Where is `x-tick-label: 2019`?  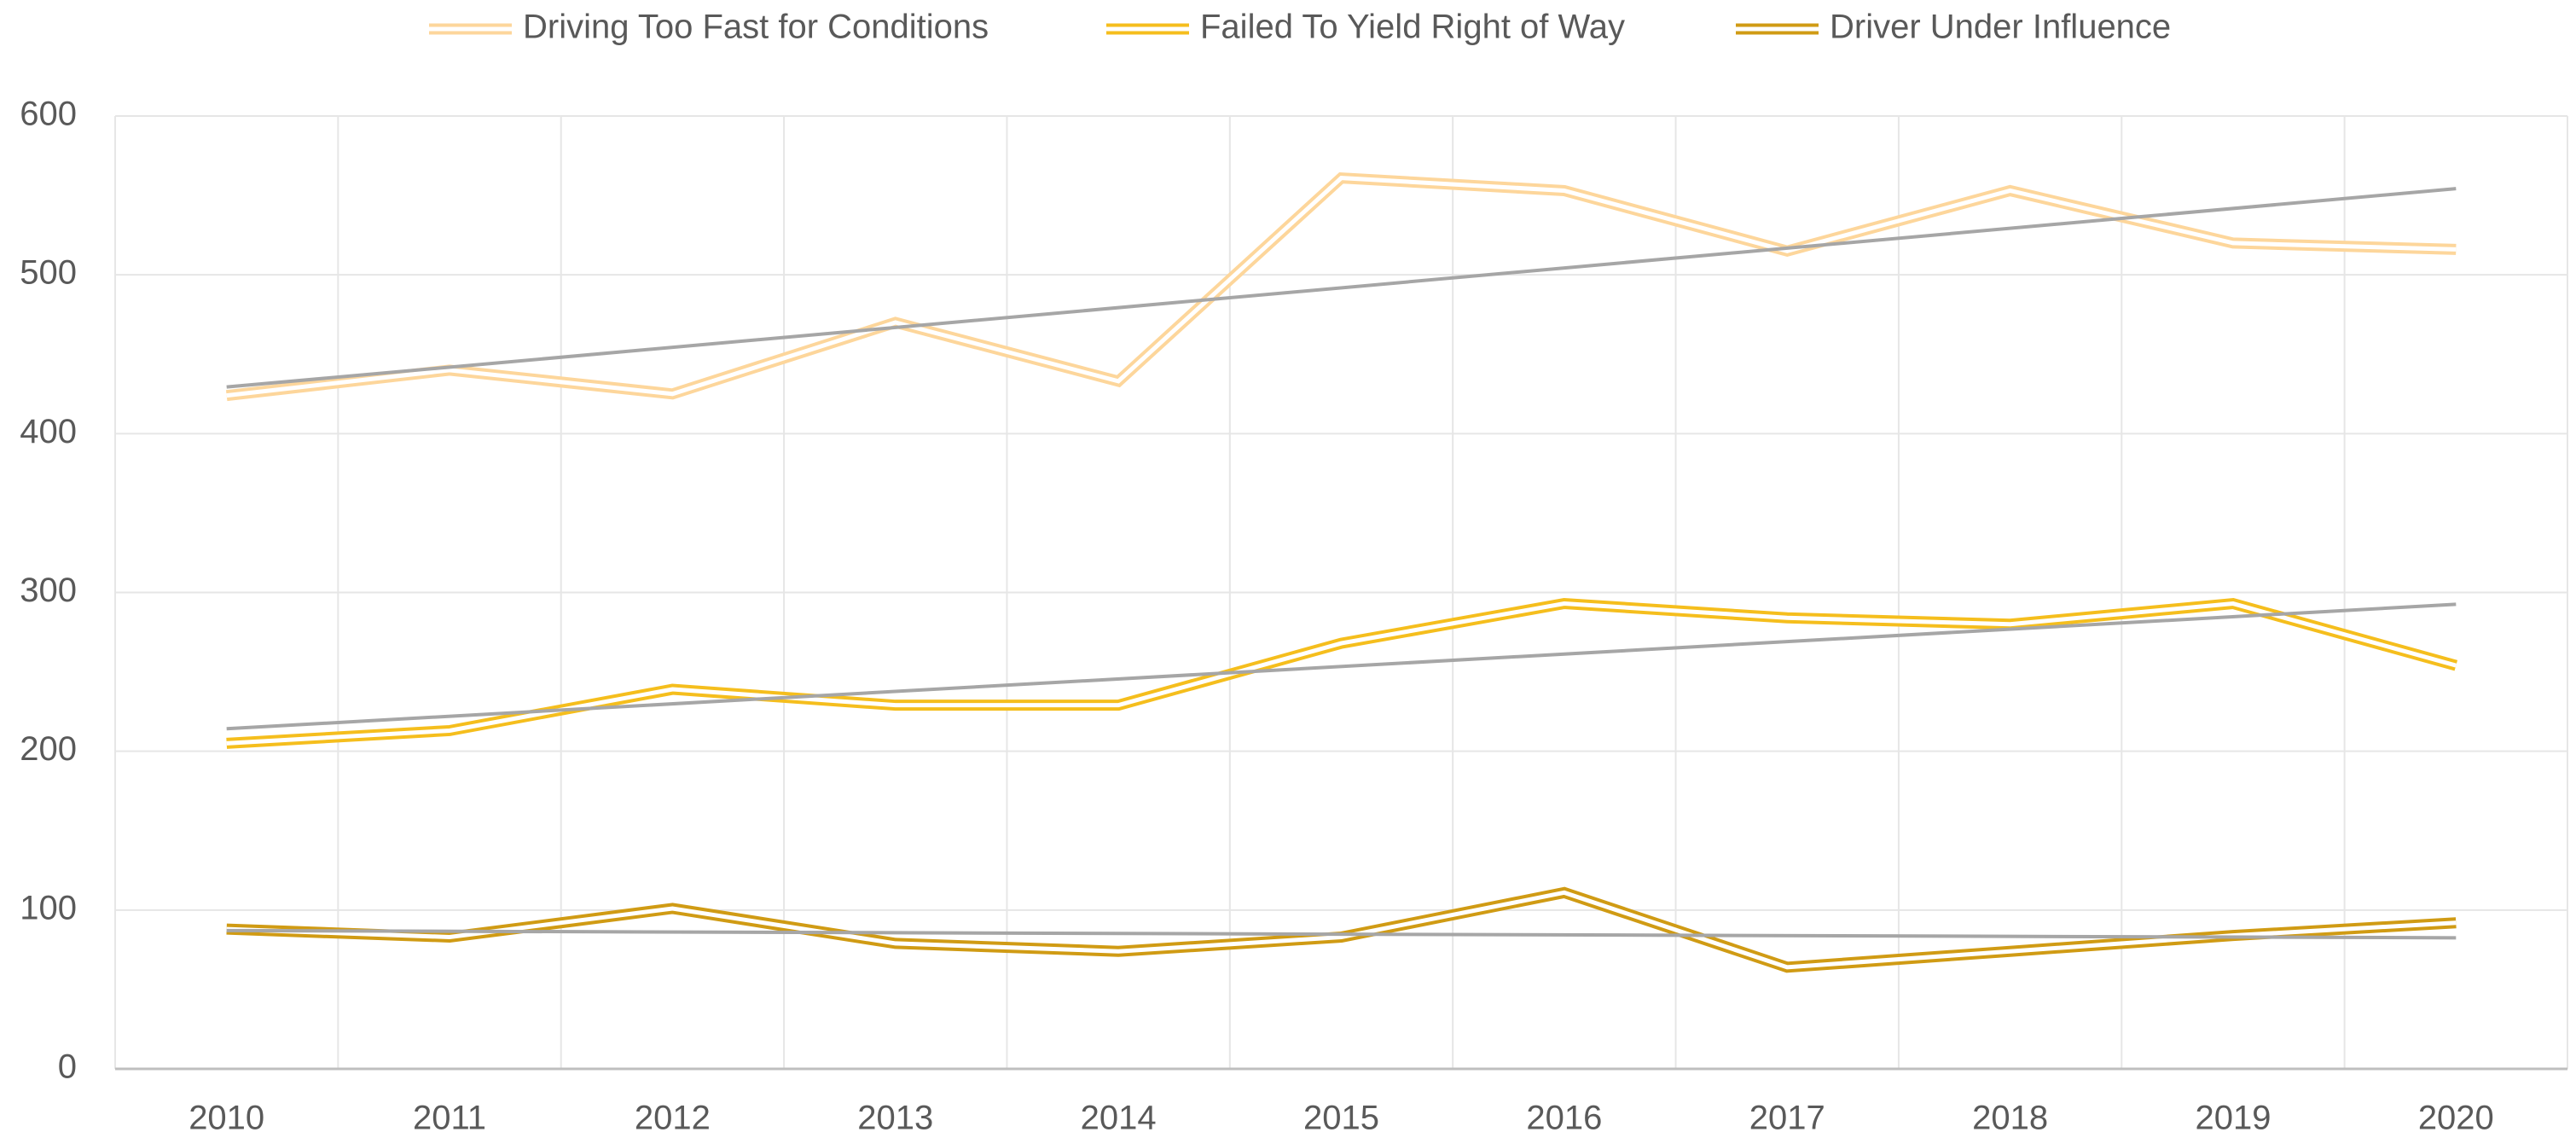
x-tick-label: 2019 is located at coordinates (2233, 1116).